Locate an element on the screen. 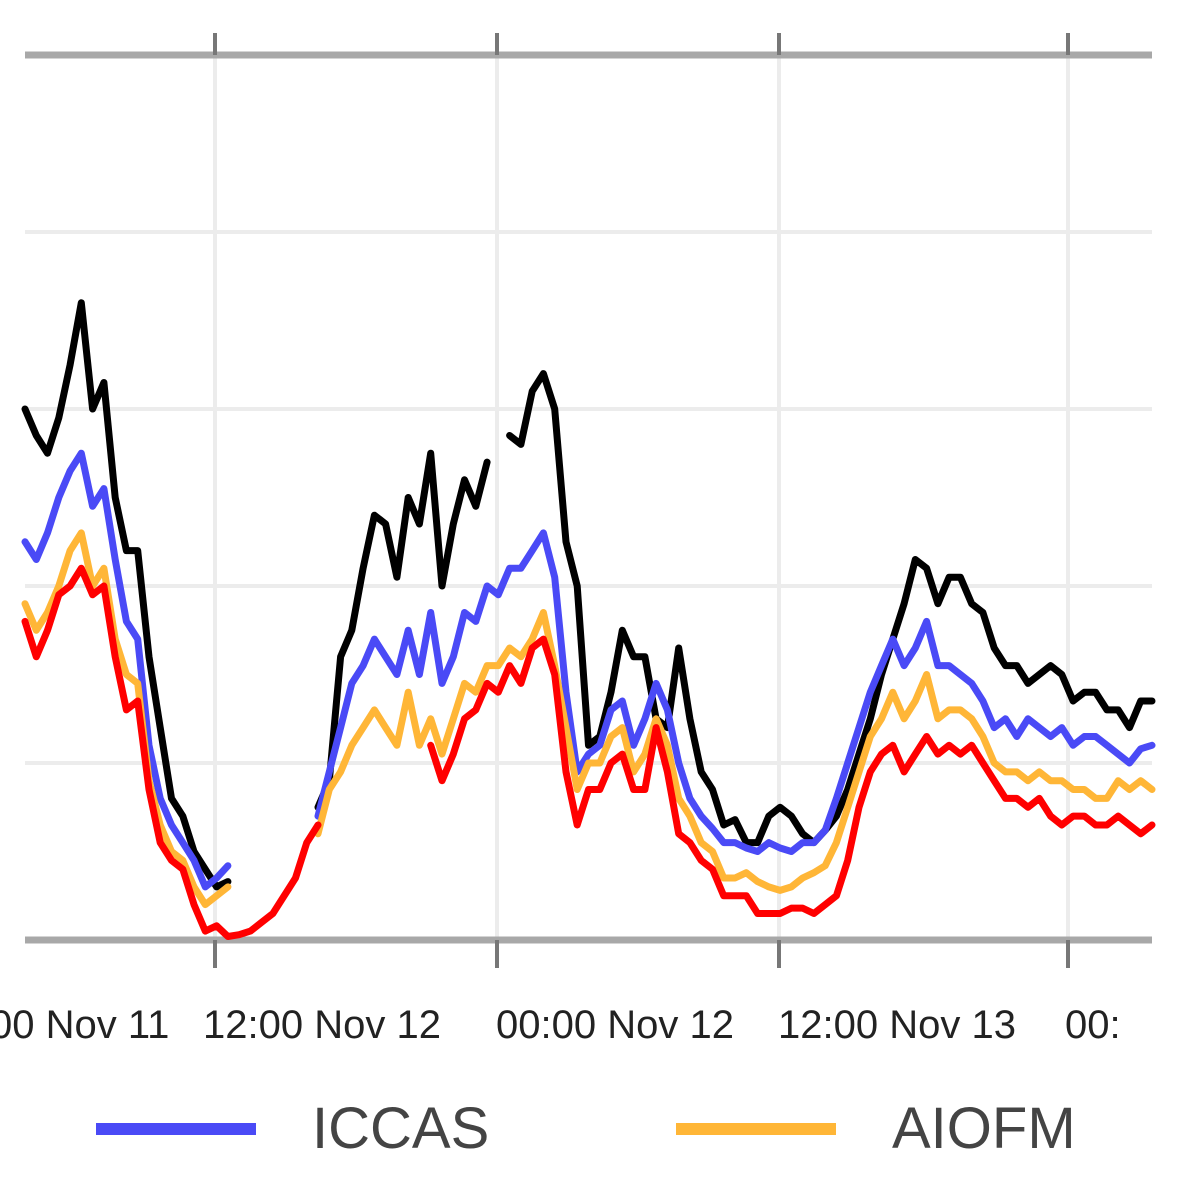  x-tick-label: 00 Nov 11 is located at coordinates (84, 1025).